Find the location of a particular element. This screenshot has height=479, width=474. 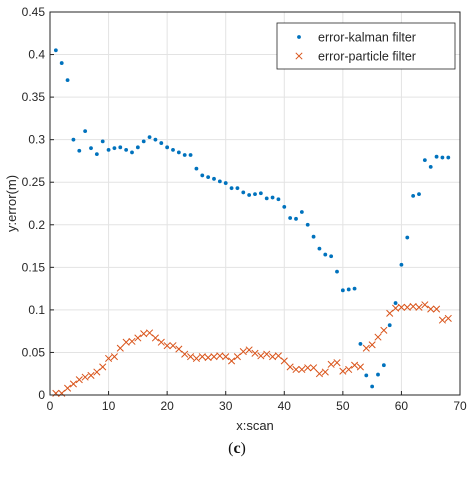

legend-x-marker is located at coordinates (299, 56).